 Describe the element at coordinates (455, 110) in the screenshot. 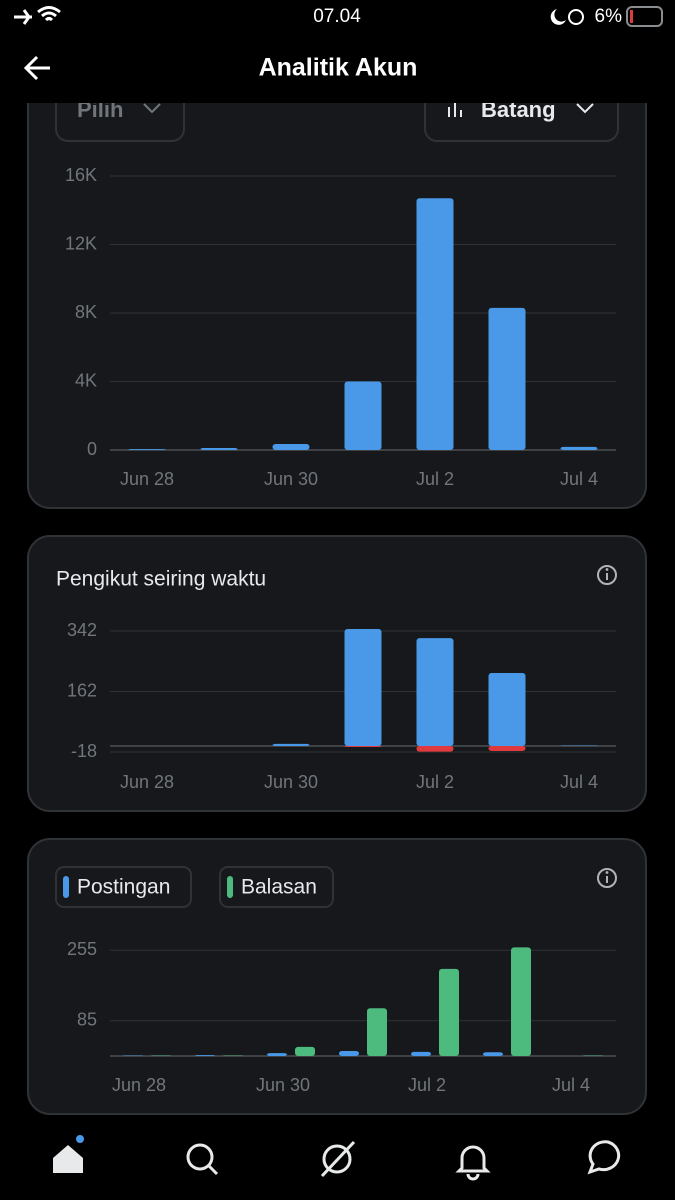

I see `bar-icon` at that location.